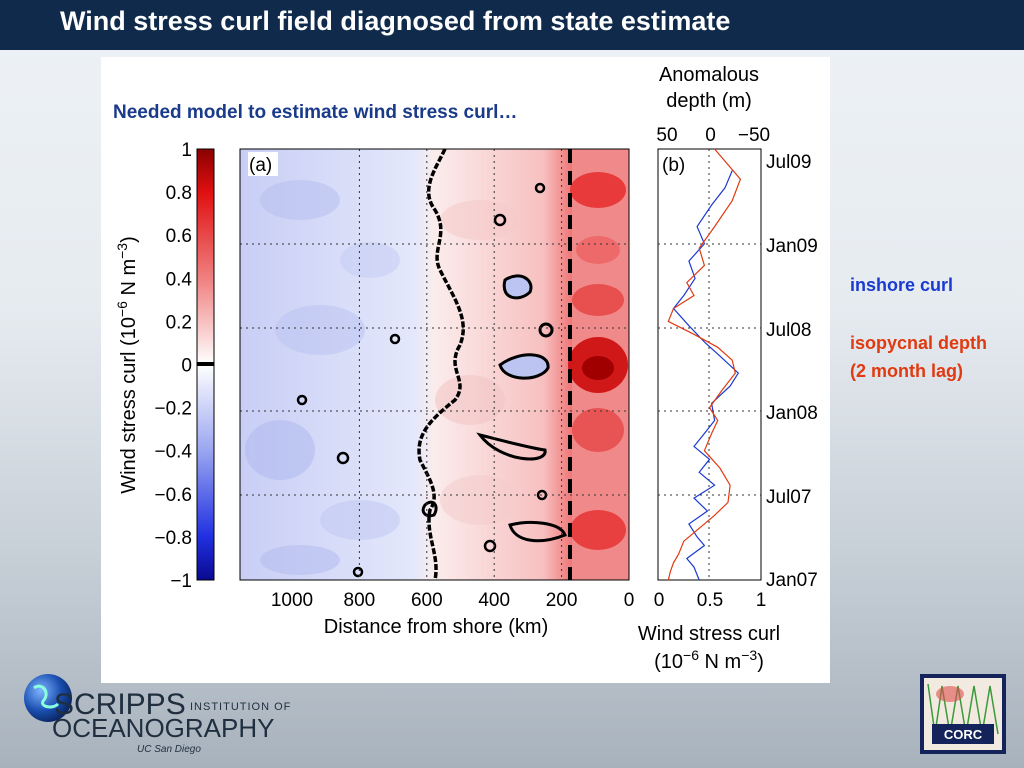  I want to click on corc-logo: CORC, so click(963, 714).